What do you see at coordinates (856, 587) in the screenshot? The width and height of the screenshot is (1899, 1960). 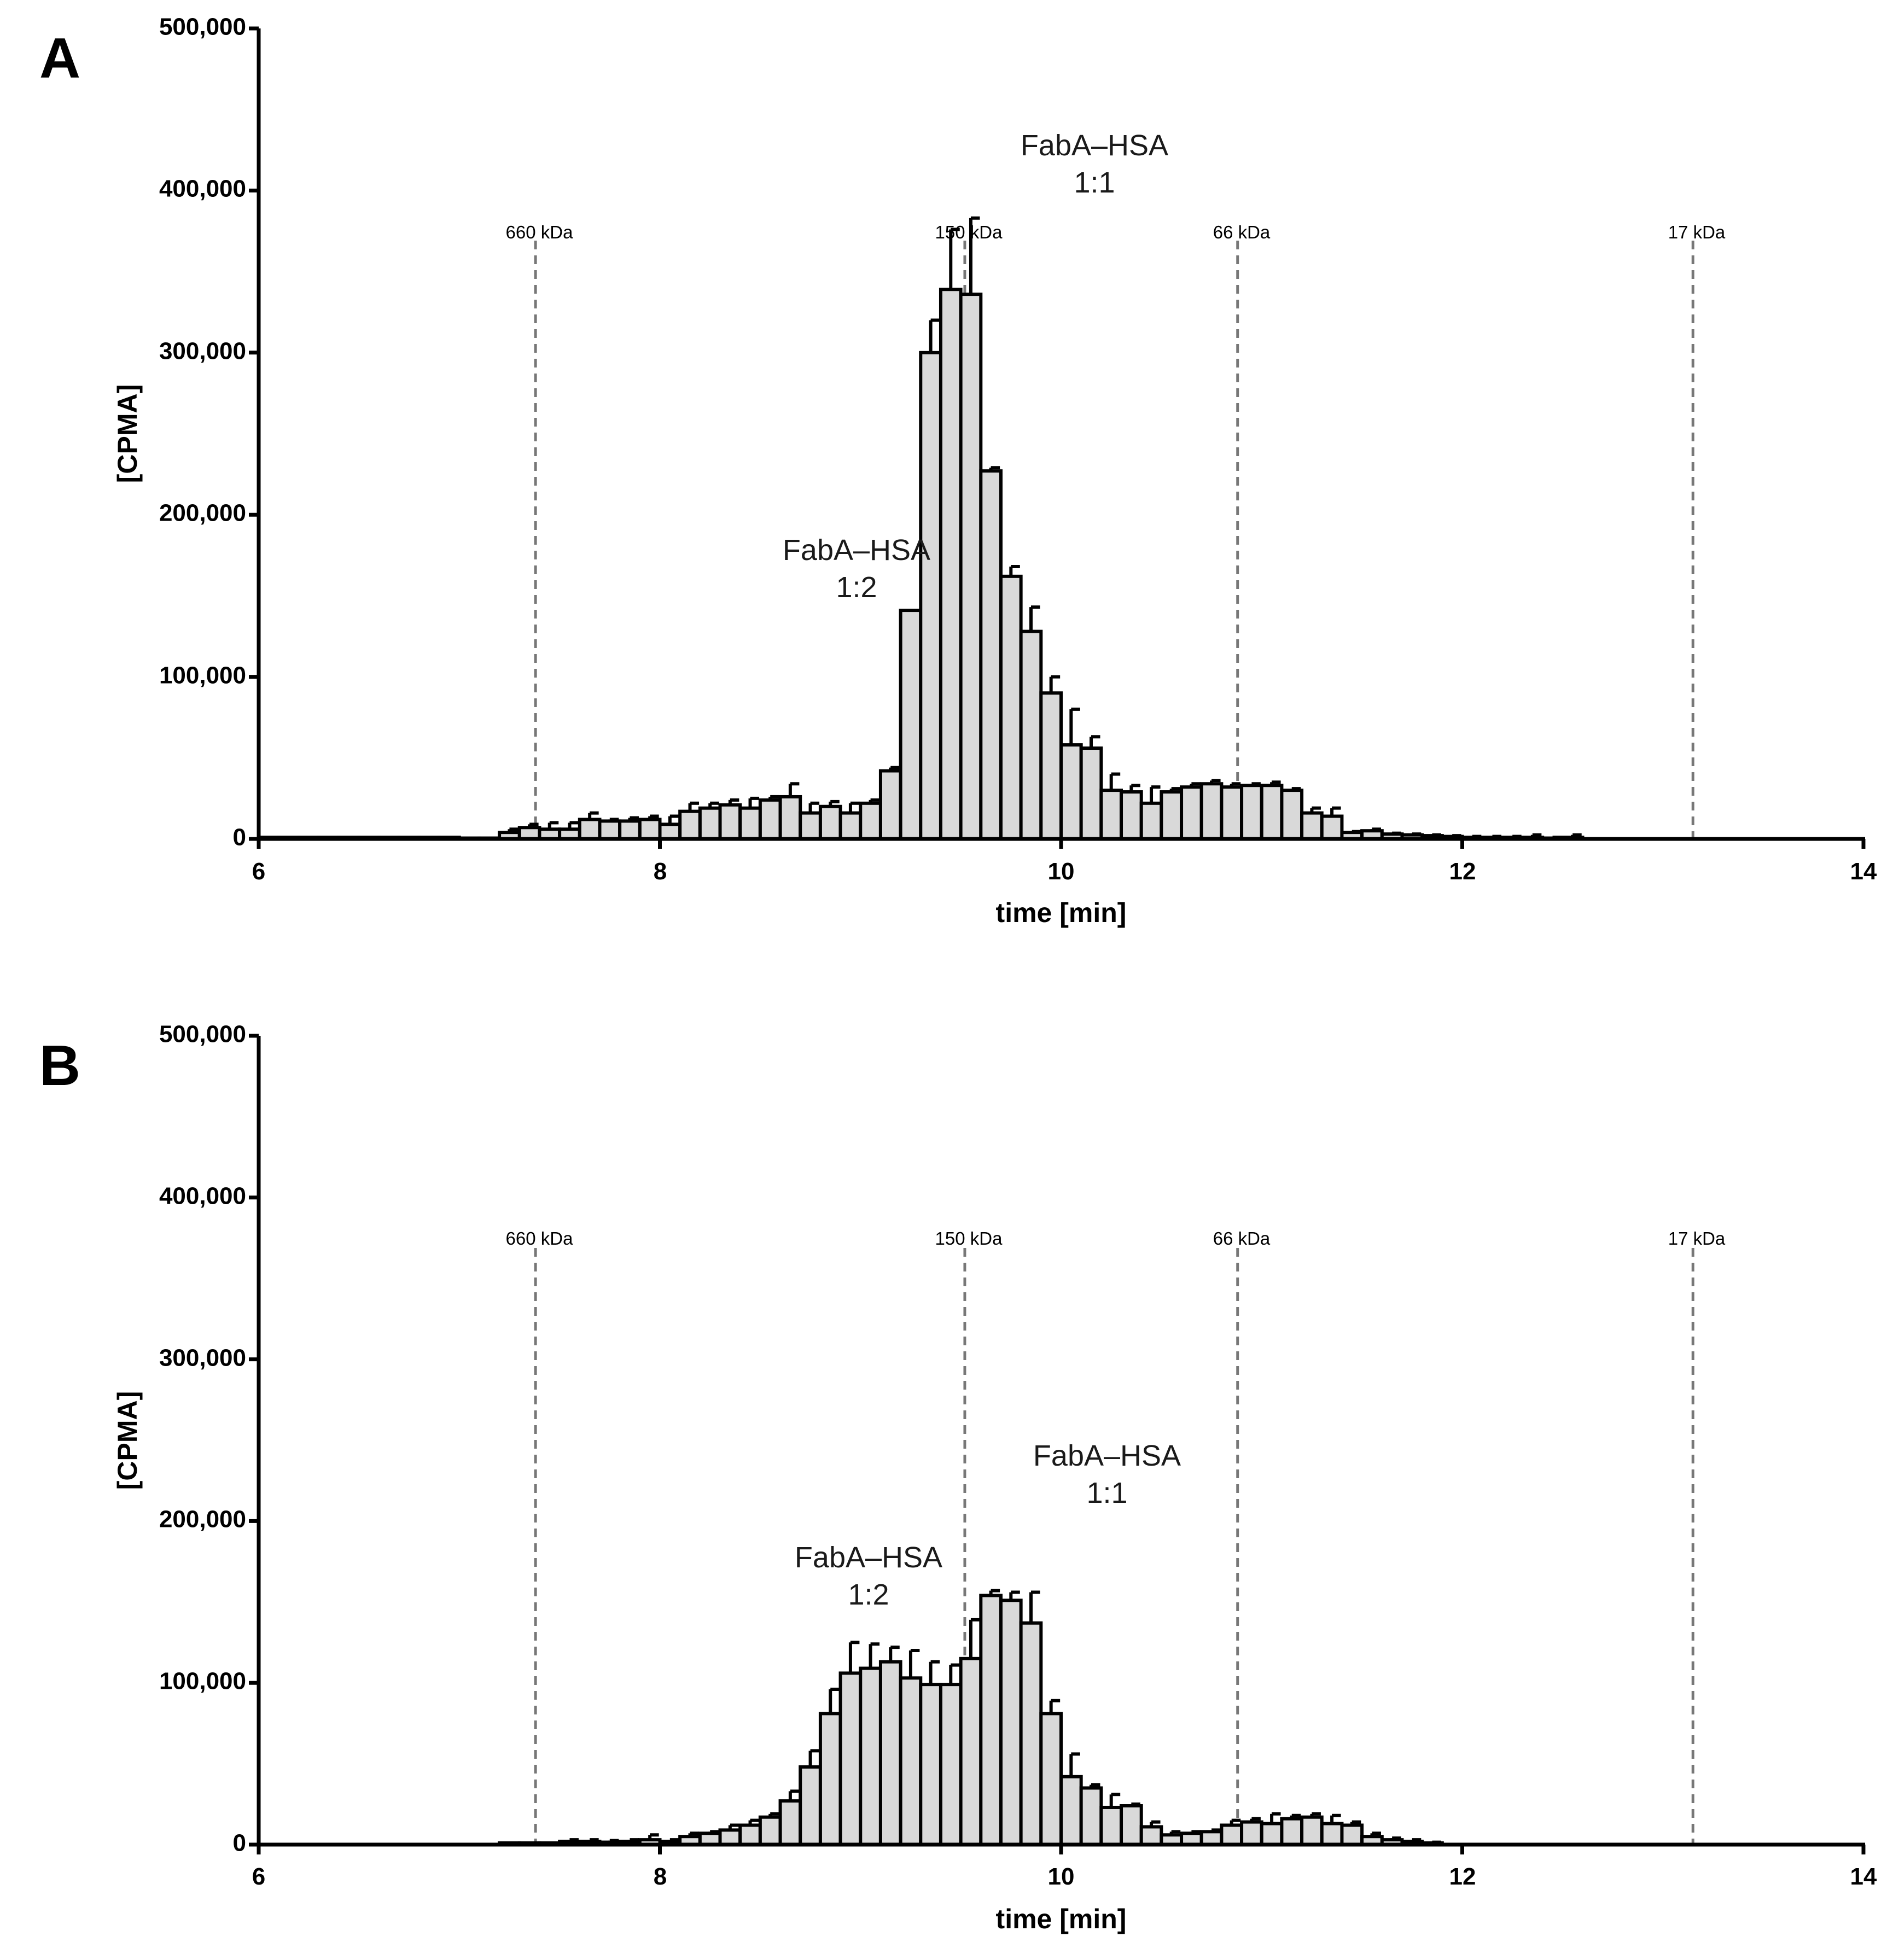 I see `panel-a-annotation-1-2-ratio: 1:2` at bounding box center [856, 587].